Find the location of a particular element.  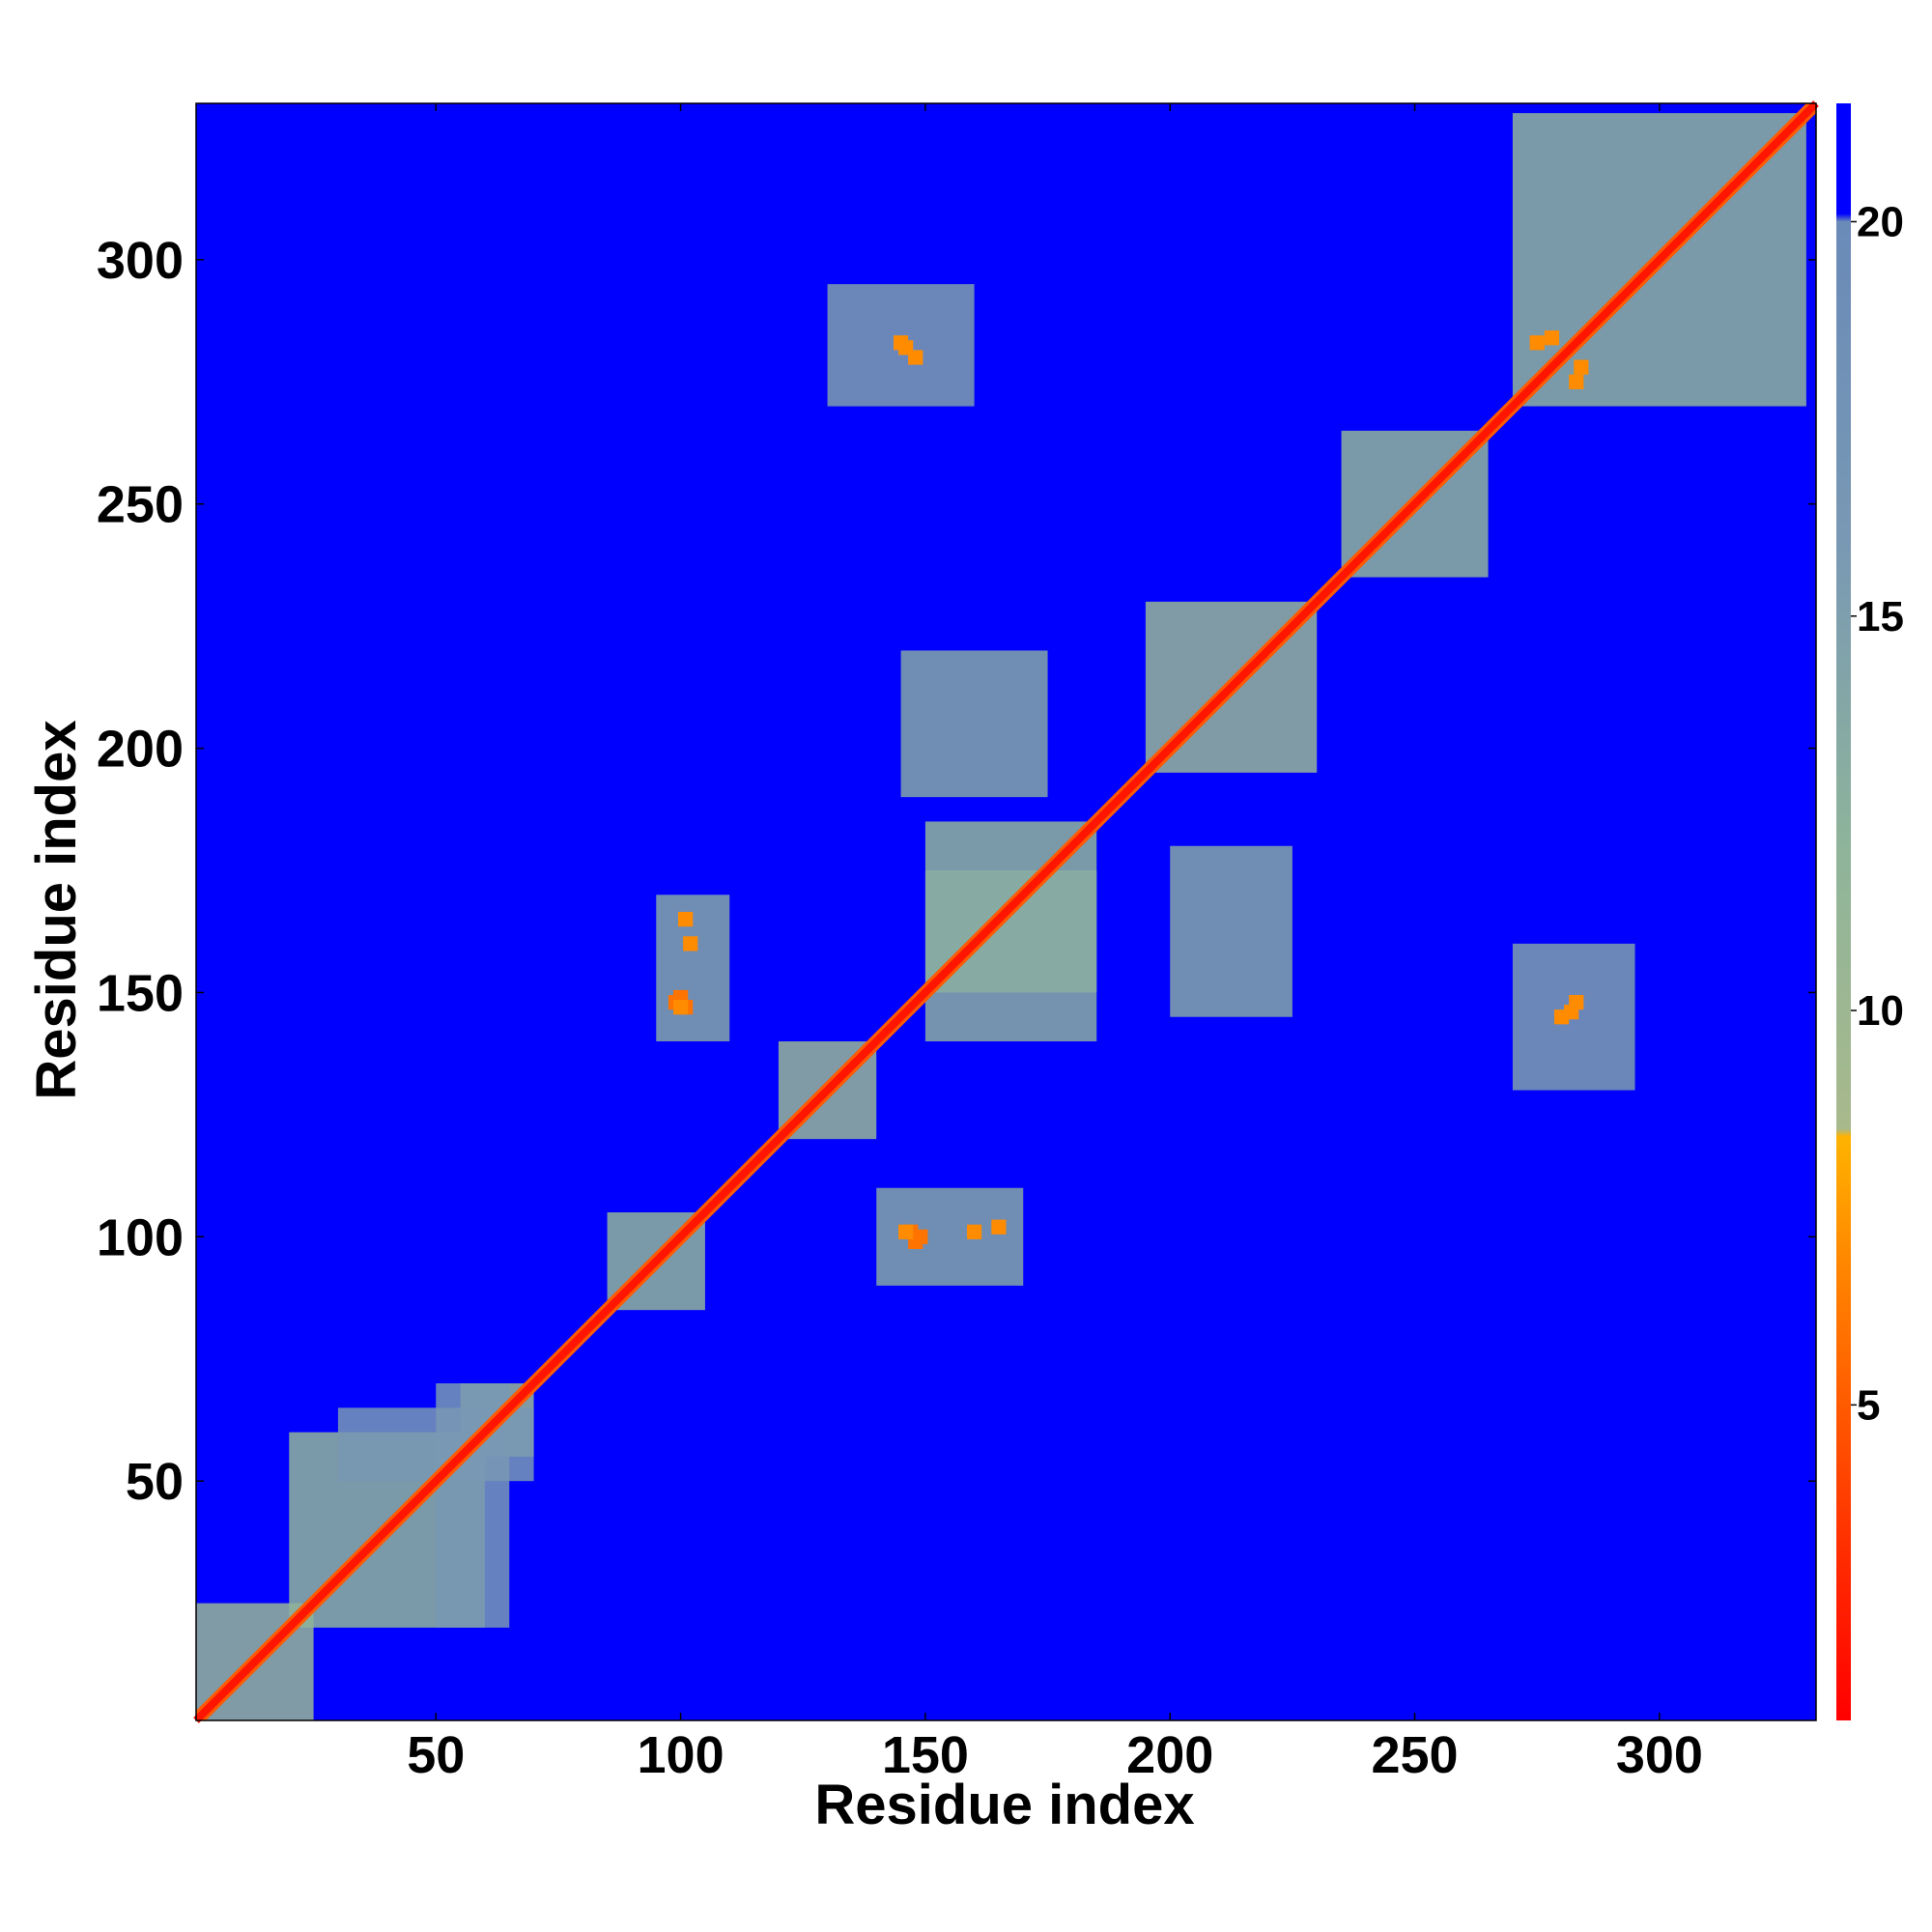

colorbar-tick-label: 20 is located at coordinates (1880, 221).